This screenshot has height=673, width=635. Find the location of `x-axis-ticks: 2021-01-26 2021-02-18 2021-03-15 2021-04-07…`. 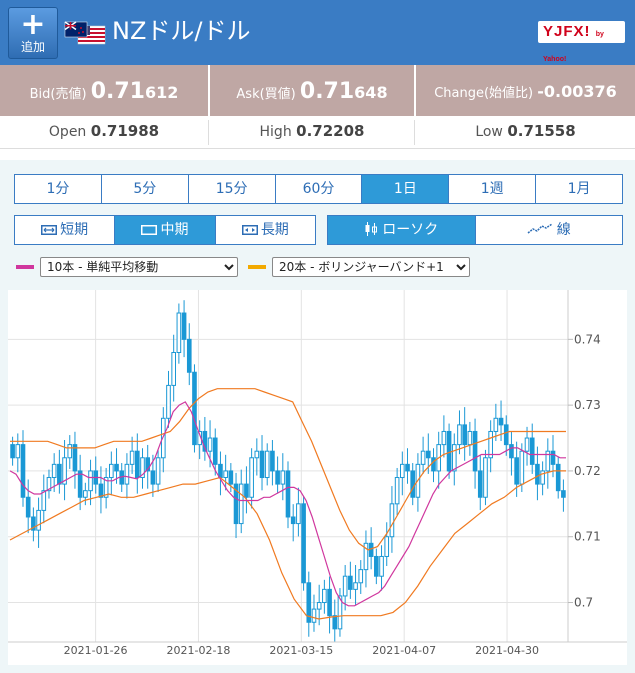

x-axis-ticks: 2021-01-26 2021-02-18 2021-03-15 2021-04-07… is located at coordinates (301, 650).